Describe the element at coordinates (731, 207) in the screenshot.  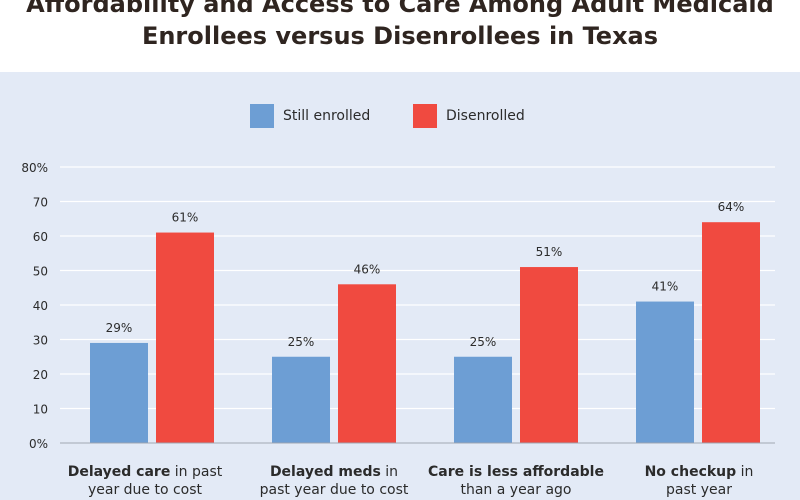
I see `data-label: 64%` at that location.